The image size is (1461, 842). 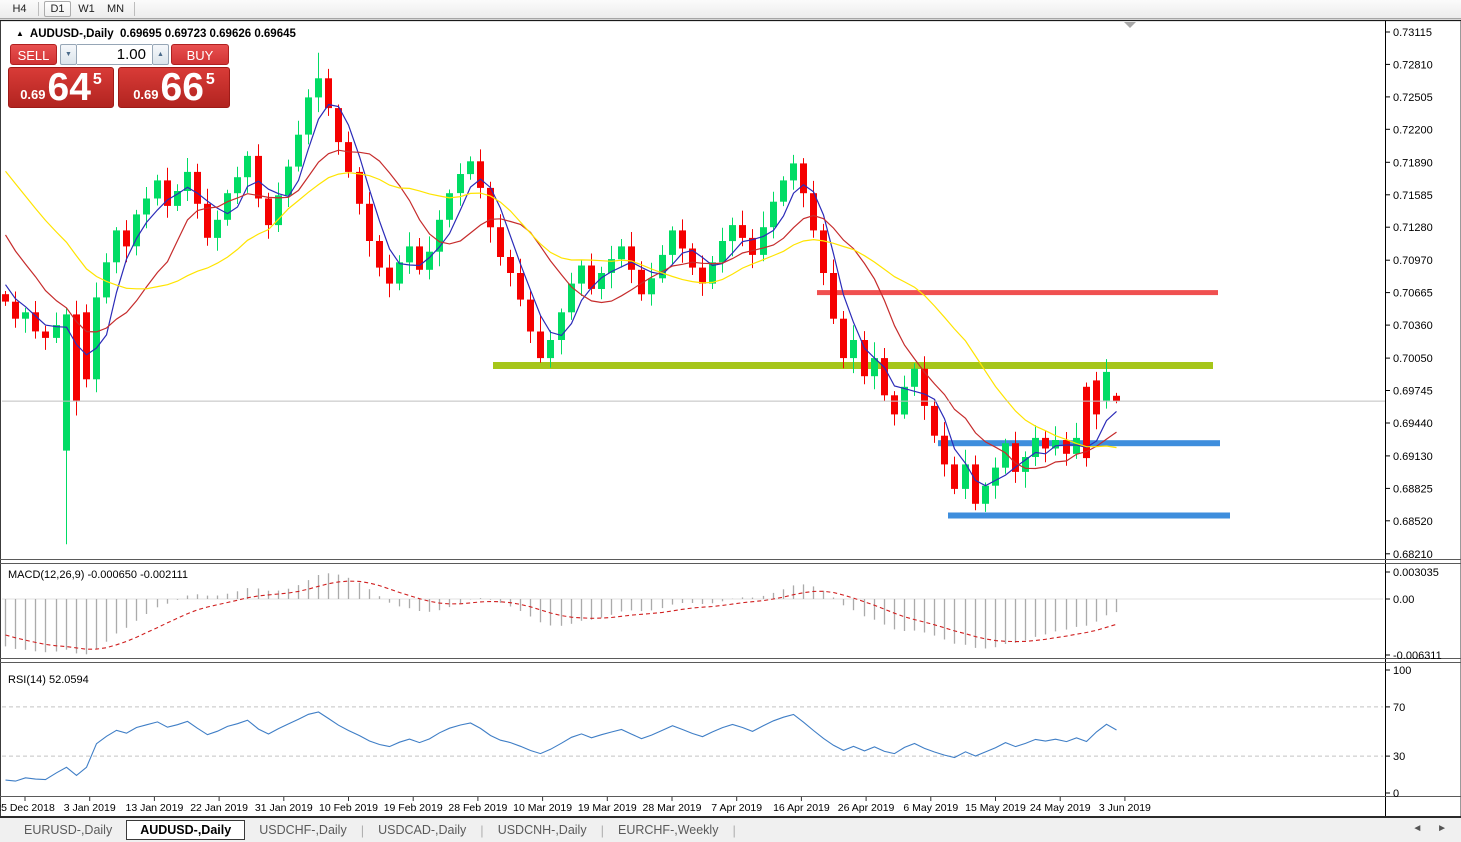 What do you see at coordinates (930, 808) in the screenshot?
I see `date-tick-label: 6 May 2019` at bounding box center [930, 808].